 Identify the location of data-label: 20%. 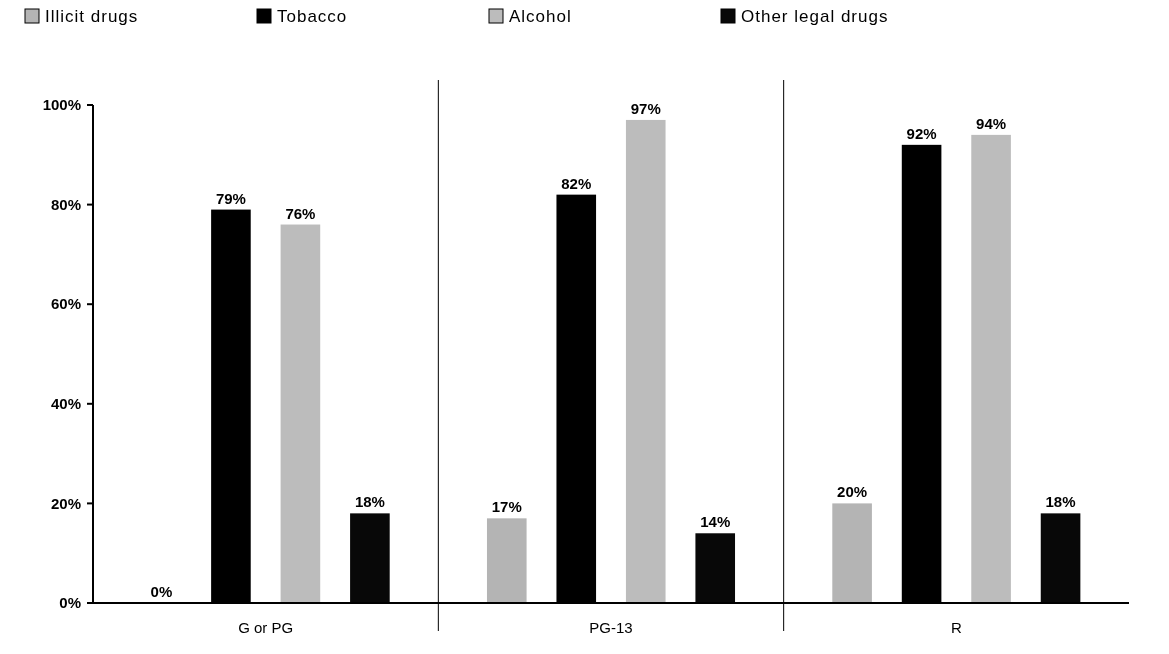
(852, 492).